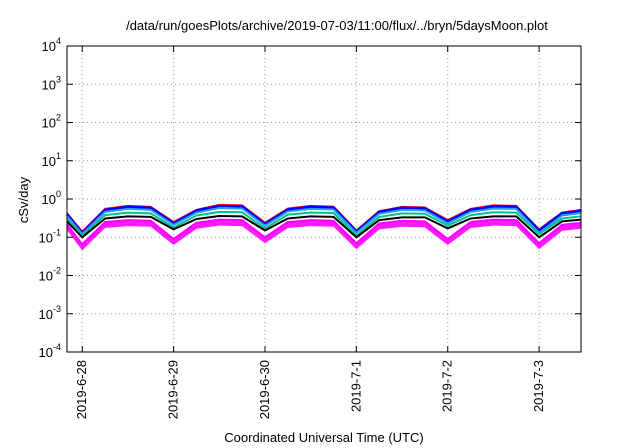 The width and height of the screenshot is (640, 448). What do you see at coordinates (173, 389) in the screenshot?
I see `x-tick-label: 2019-6-29` at bounding box center [173, 389].